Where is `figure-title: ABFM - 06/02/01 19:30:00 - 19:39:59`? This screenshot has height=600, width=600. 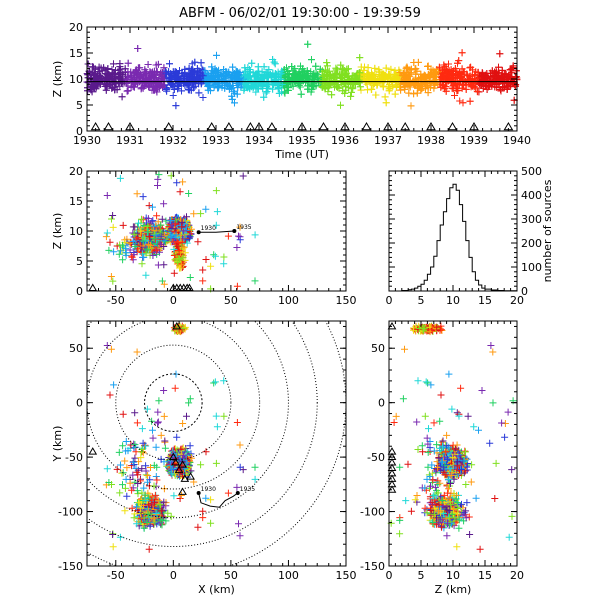 figure-title: ABFM - 06/02/01 19:30:00 - 19:39:59 is located at coordinates (300, 13).